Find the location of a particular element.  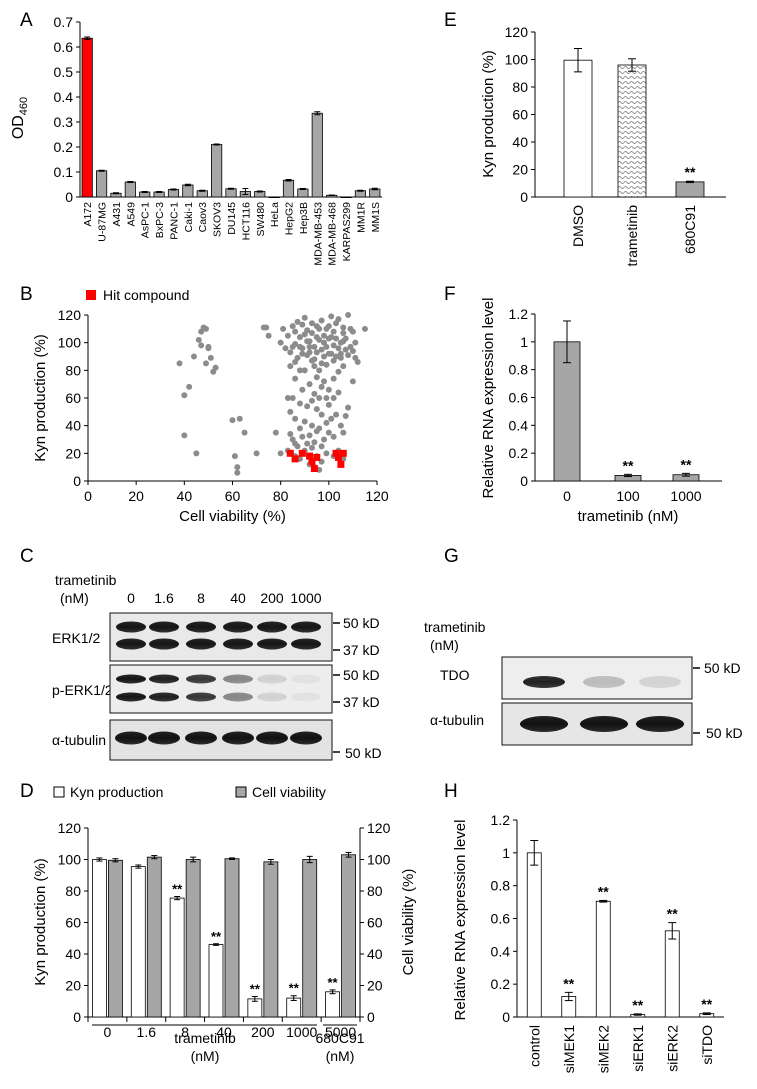

a-category-label: HeLa is located at coordinates (275, 214).